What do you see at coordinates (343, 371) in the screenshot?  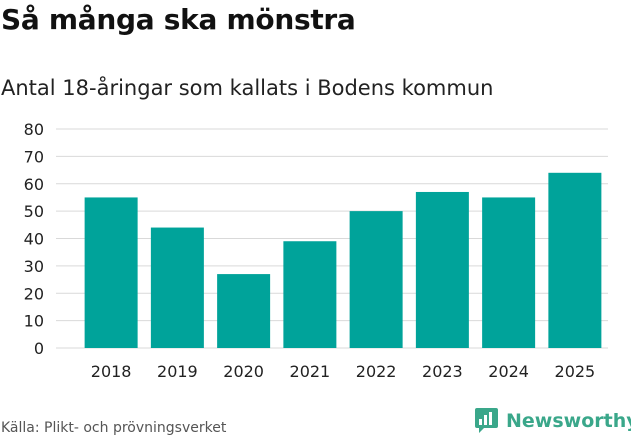 I see `x-axis-ticks: 2018 2019 2020 2021 2022 2023 2024 2025` at bounding box center [343, 371].